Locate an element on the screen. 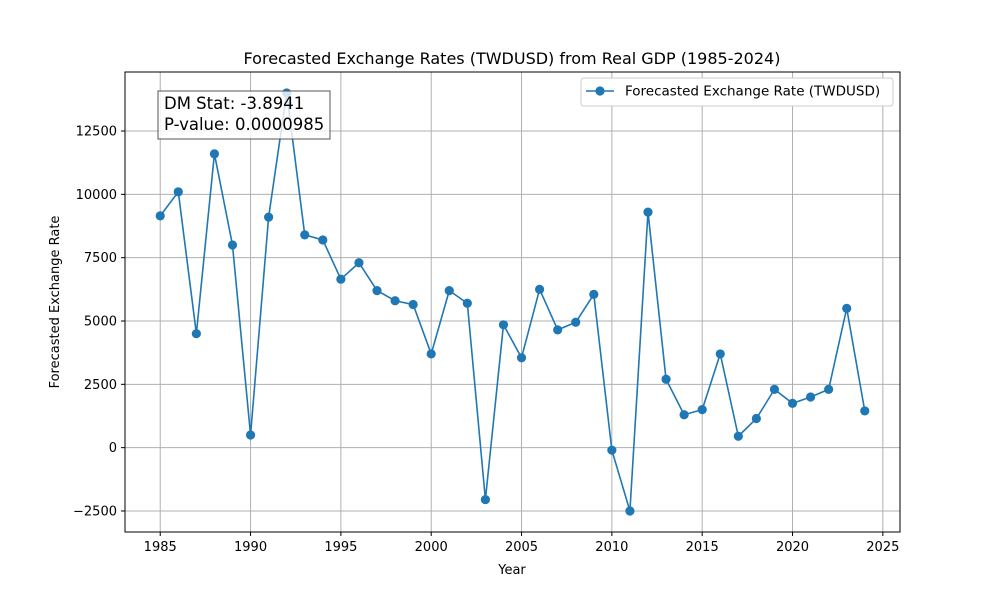 This screenshot has width=1000, height=600. legend-label: Forecasted Exchange Rate (TWDUSD) is located at coordinates (752, 92).